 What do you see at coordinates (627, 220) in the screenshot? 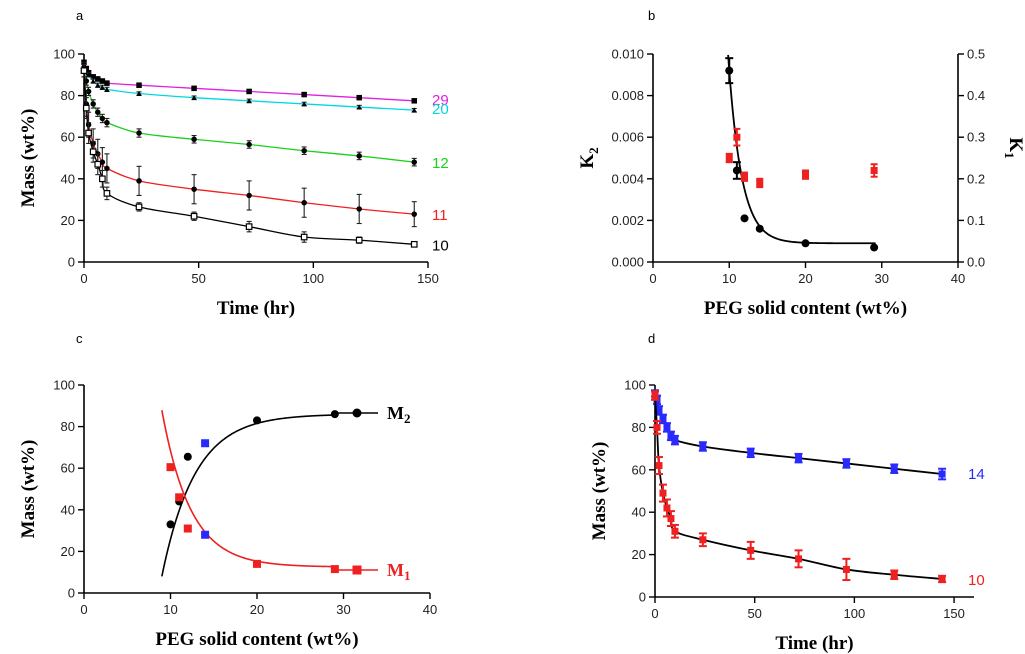
I see `y-tick-label: 0.002` at bounding box center [627, 220].